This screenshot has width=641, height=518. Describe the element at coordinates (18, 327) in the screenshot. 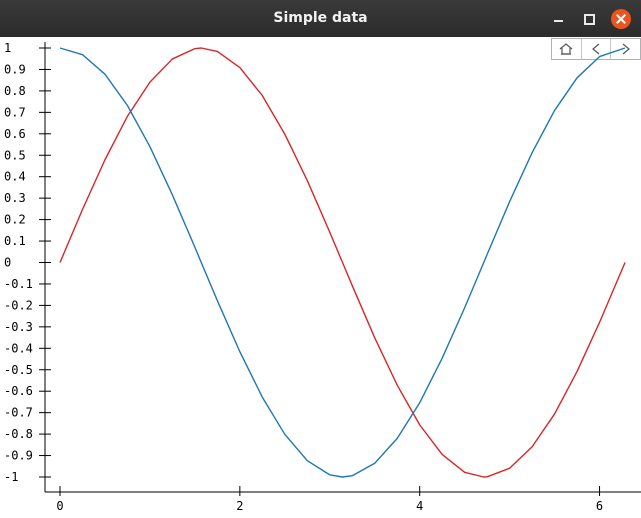

I see `y-tick-label: -0.3` at that location.